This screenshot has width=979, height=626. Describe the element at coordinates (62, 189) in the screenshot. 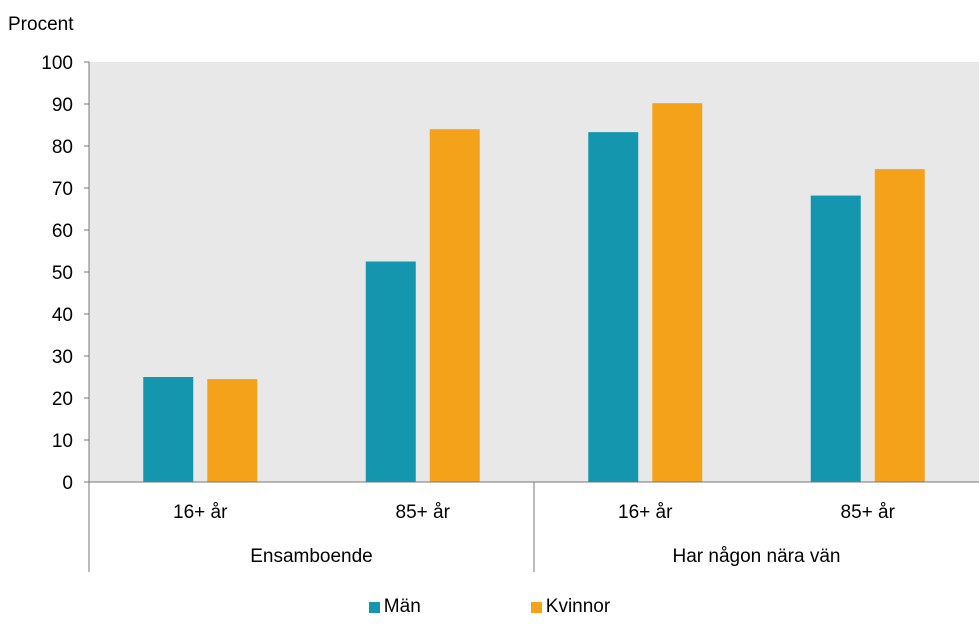

I see `y-tick-label: 70` at that location.